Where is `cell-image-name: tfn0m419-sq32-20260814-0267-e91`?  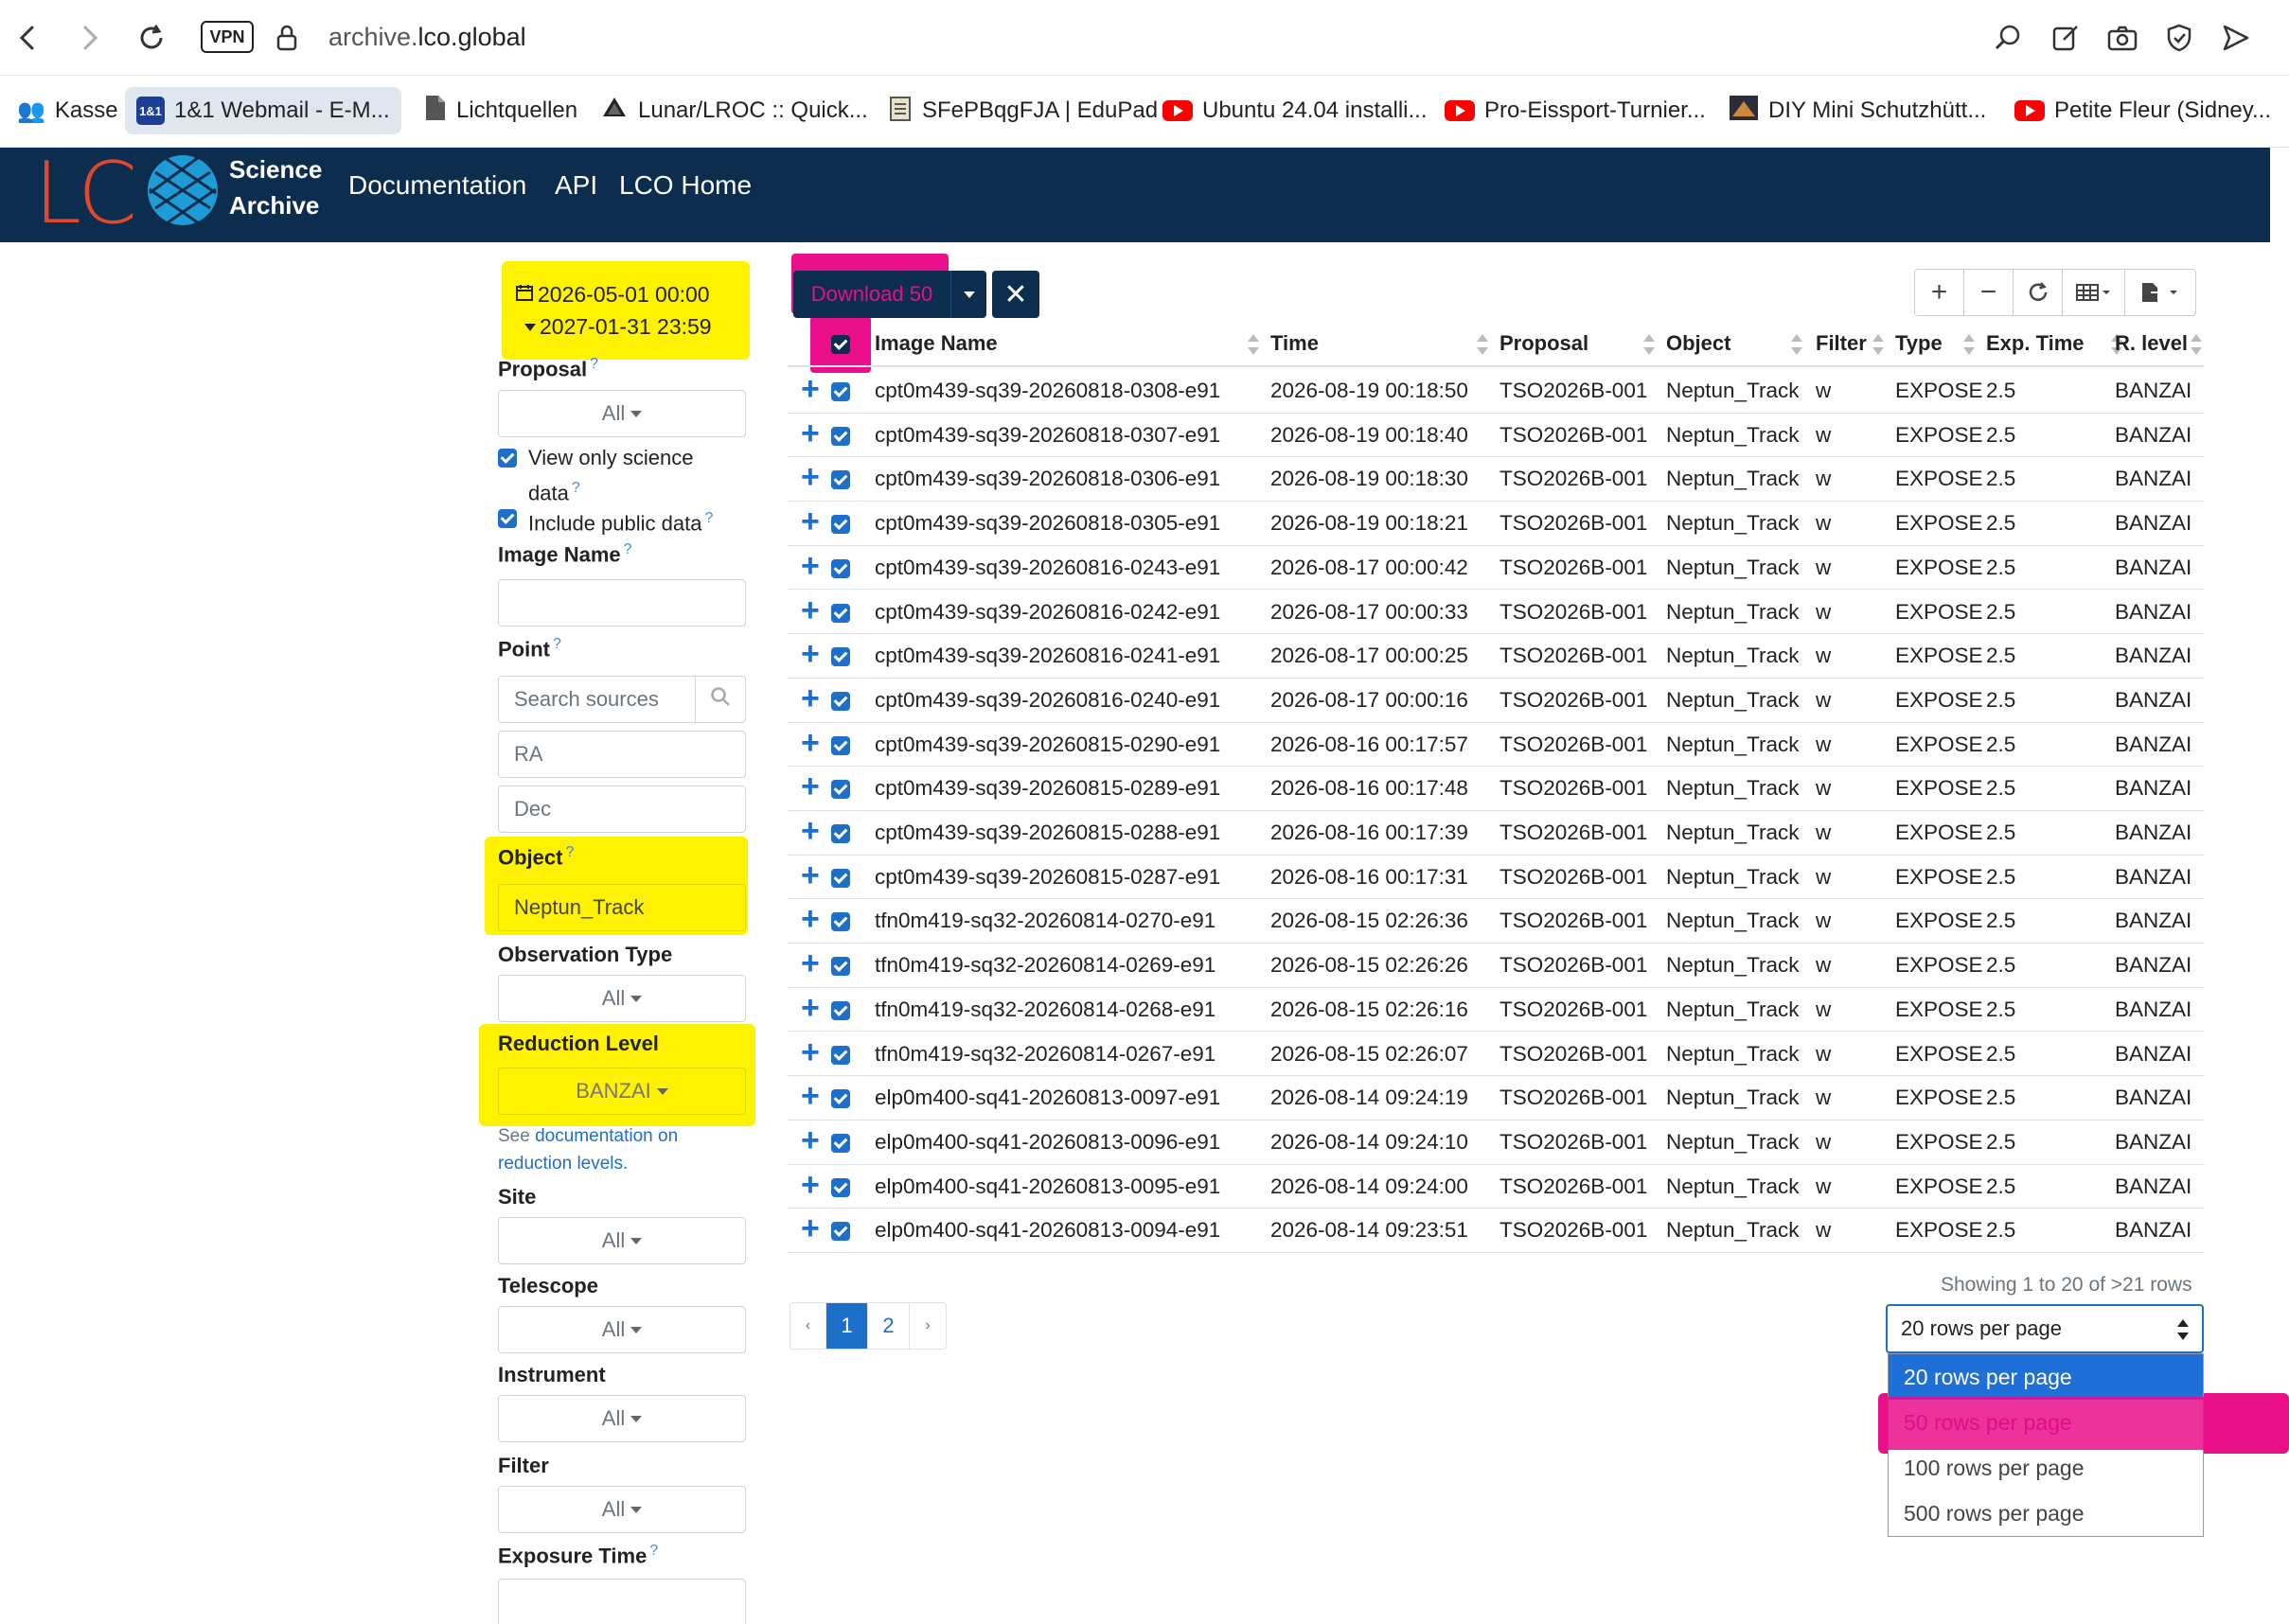
cell-image-name: tfn0m419-sq32-20260814-0267-e91 is located at coordinates (1045, 1054).